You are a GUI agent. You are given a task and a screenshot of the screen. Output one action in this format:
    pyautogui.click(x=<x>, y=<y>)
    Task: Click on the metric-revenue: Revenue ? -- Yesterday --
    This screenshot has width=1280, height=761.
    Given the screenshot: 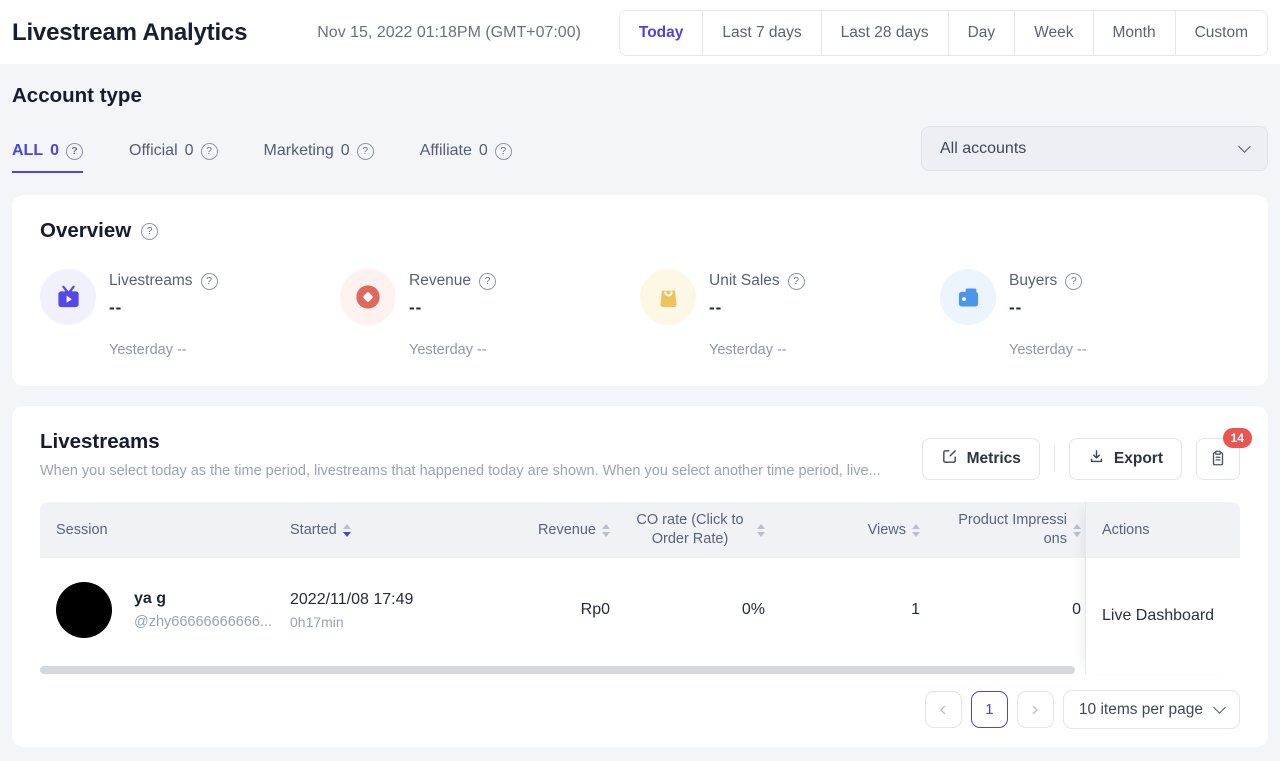 What is the action you would take?
    pyautogui.click(x=490, y=313)
    